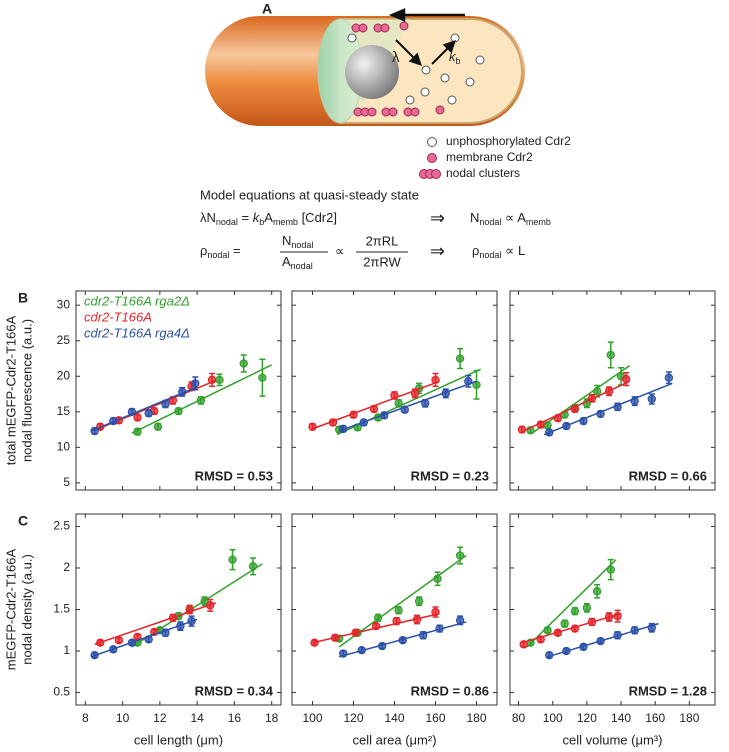 The width and height of the screenshot is (729, 752). I want to click on implies: ⇒, so click(437, 218).